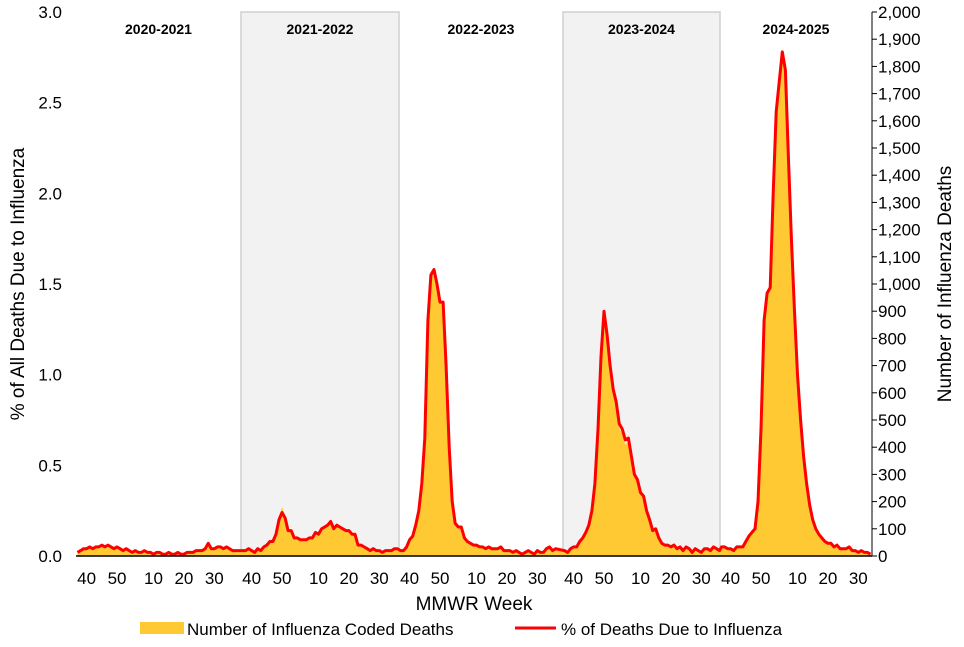 The width and height of the screenshot is (964, 647). I want to click on y-left-tick-label: 2.5, so click(50, 103).